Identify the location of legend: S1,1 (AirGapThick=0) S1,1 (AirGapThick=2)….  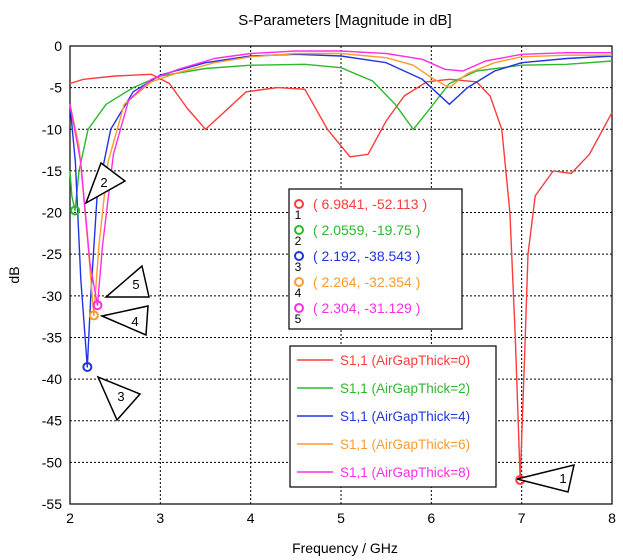
(393, 416).